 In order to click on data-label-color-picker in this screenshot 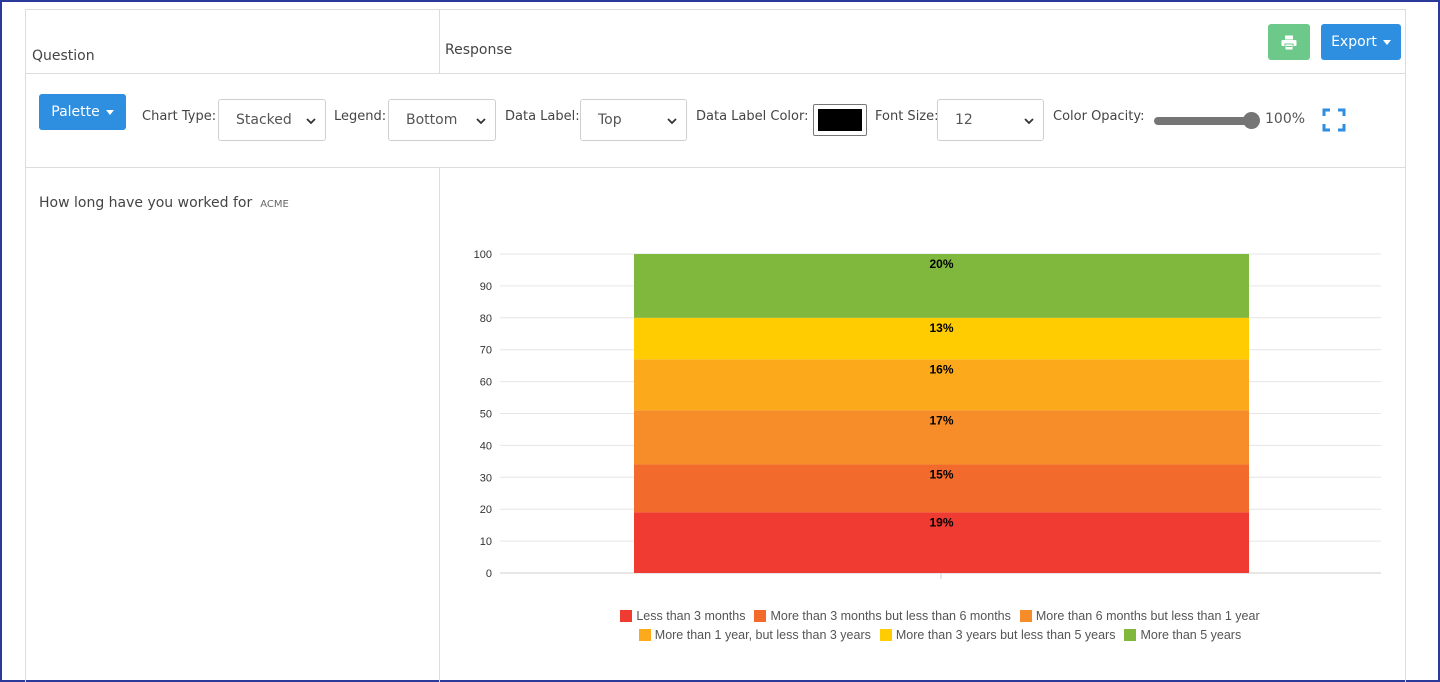, I will do `click(840, 120)`.